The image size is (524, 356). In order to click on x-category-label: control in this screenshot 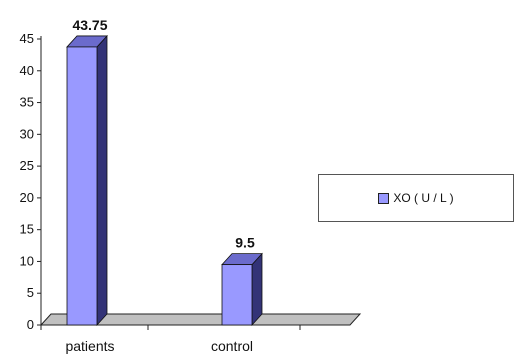, I will do `click(232, 346)`.